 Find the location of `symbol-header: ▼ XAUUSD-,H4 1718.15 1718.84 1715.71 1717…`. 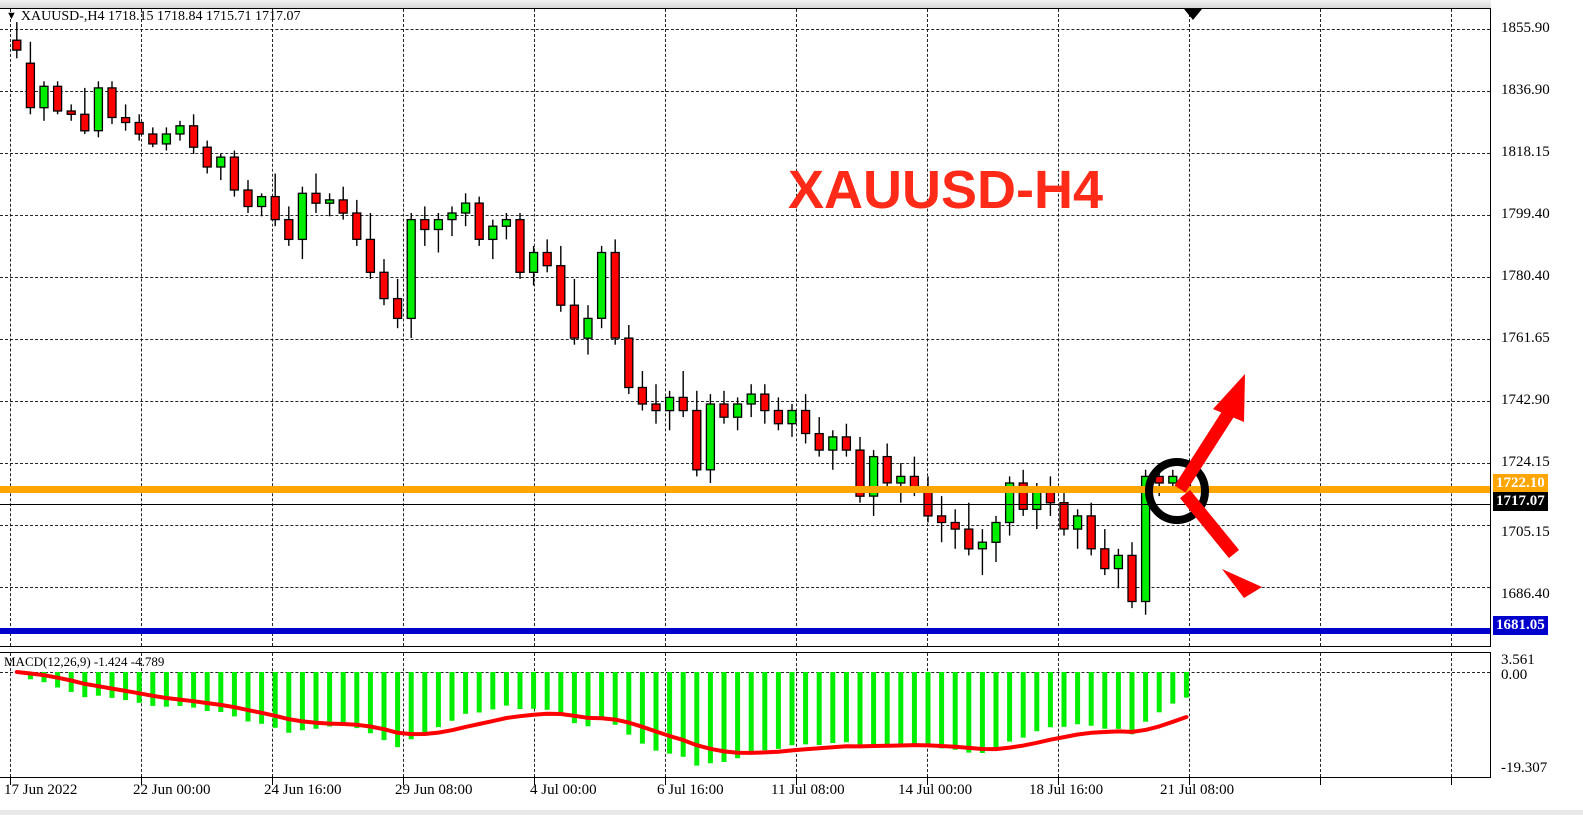

symbol-header: ▼ XAUUSD-,H4 1718.15 1718.84 1715.71 1717… is located at coordinates (153, 17).